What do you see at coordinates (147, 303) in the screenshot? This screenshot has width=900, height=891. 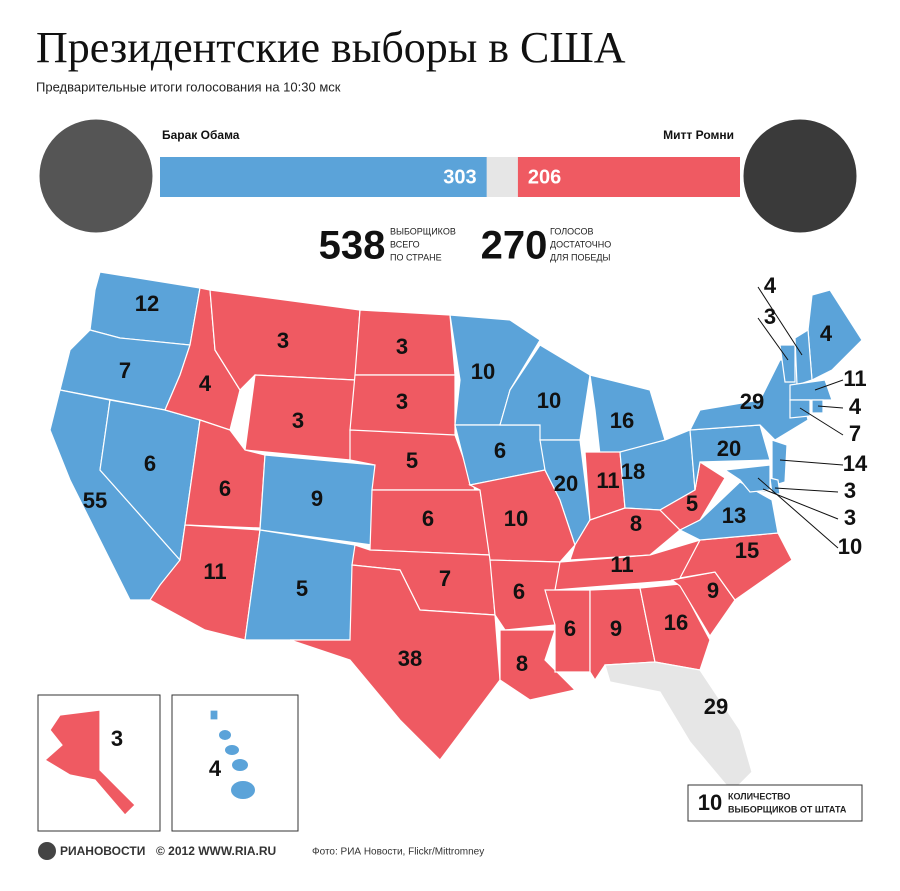 I see `state-votes: 12` at bounding box center [147, 303].